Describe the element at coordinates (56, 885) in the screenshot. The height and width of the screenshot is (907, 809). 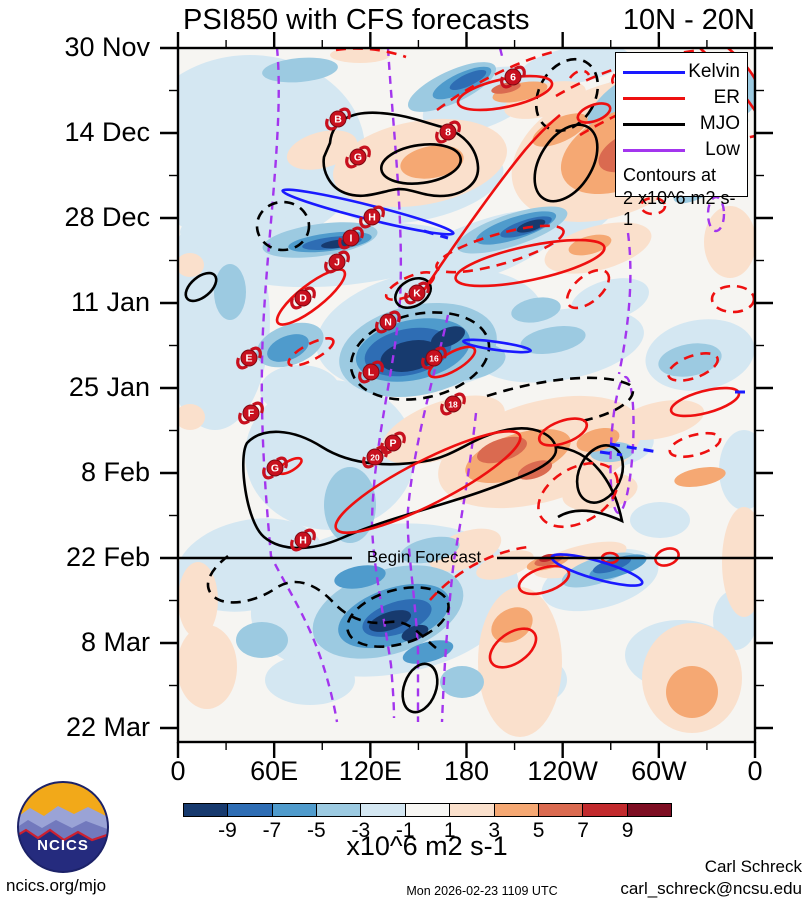
I see `footer-site-url: ncics.org/mjo` at that location.